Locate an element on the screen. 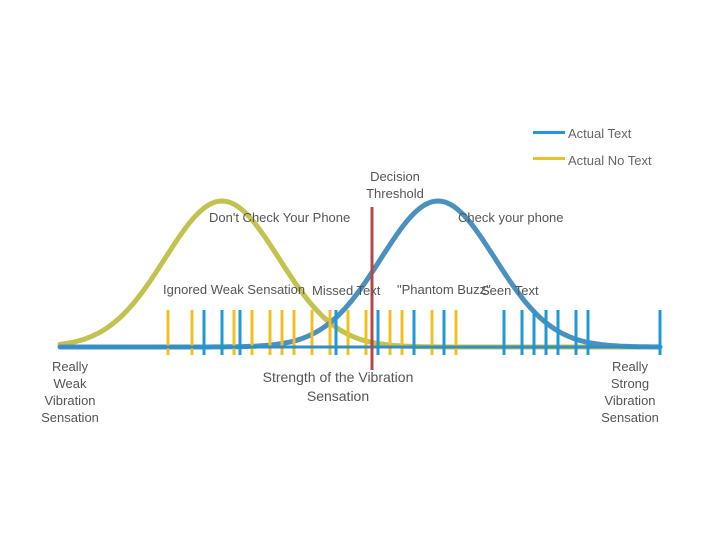 Image resolution: width=720 pixels, height=540 pixels. phantom-buzz-label: "Phantom Buzz" is located at coordinates (444, 289).